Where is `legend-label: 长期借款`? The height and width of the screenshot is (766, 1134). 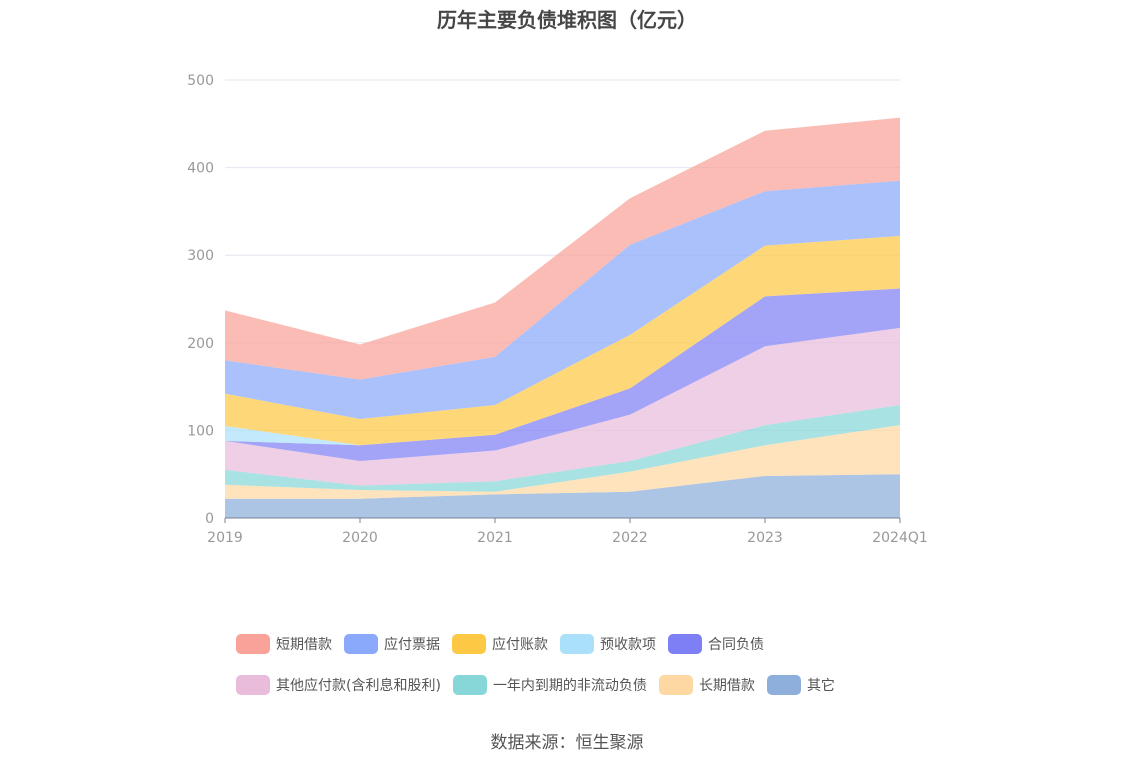
legend-label: 长期借款 is located at coordinates (726, 685).